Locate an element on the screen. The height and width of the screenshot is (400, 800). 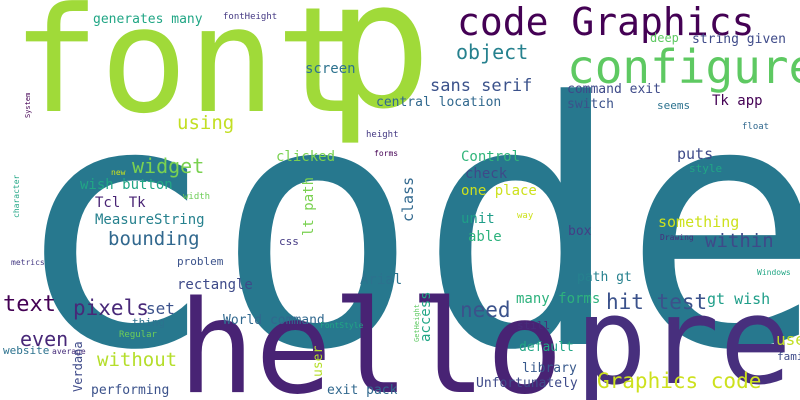
word-tcl-tk: Tcl Tk is located at coordinates (120, 203).